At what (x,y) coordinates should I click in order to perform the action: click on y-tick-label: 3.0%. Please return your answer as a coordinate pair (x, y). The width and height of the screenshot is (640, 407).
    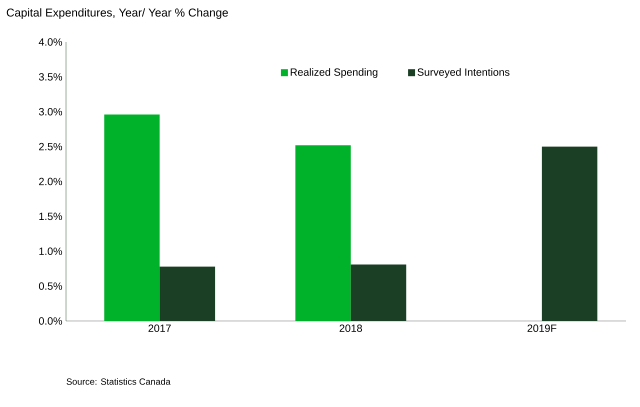
    Looking at the image, I should click on (50, 112).